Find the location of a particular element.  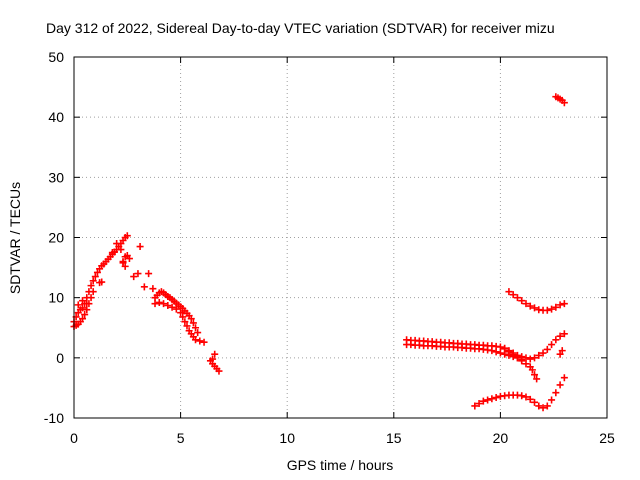

x-tick-label-3: 15 is located at coordinates (394, 438).